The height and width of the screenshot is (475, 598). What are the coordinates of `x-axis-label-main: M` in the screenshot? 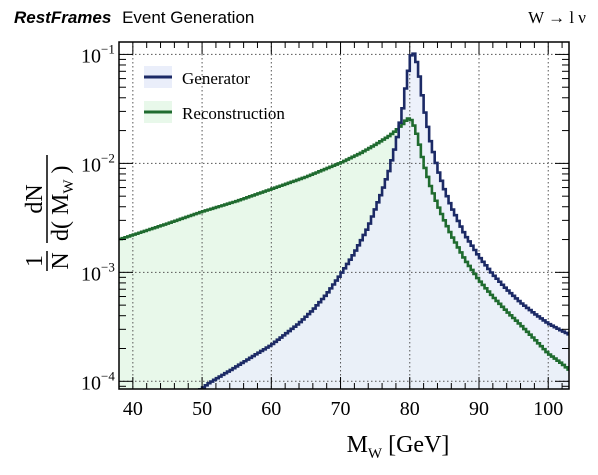 It's located at (357, 445).